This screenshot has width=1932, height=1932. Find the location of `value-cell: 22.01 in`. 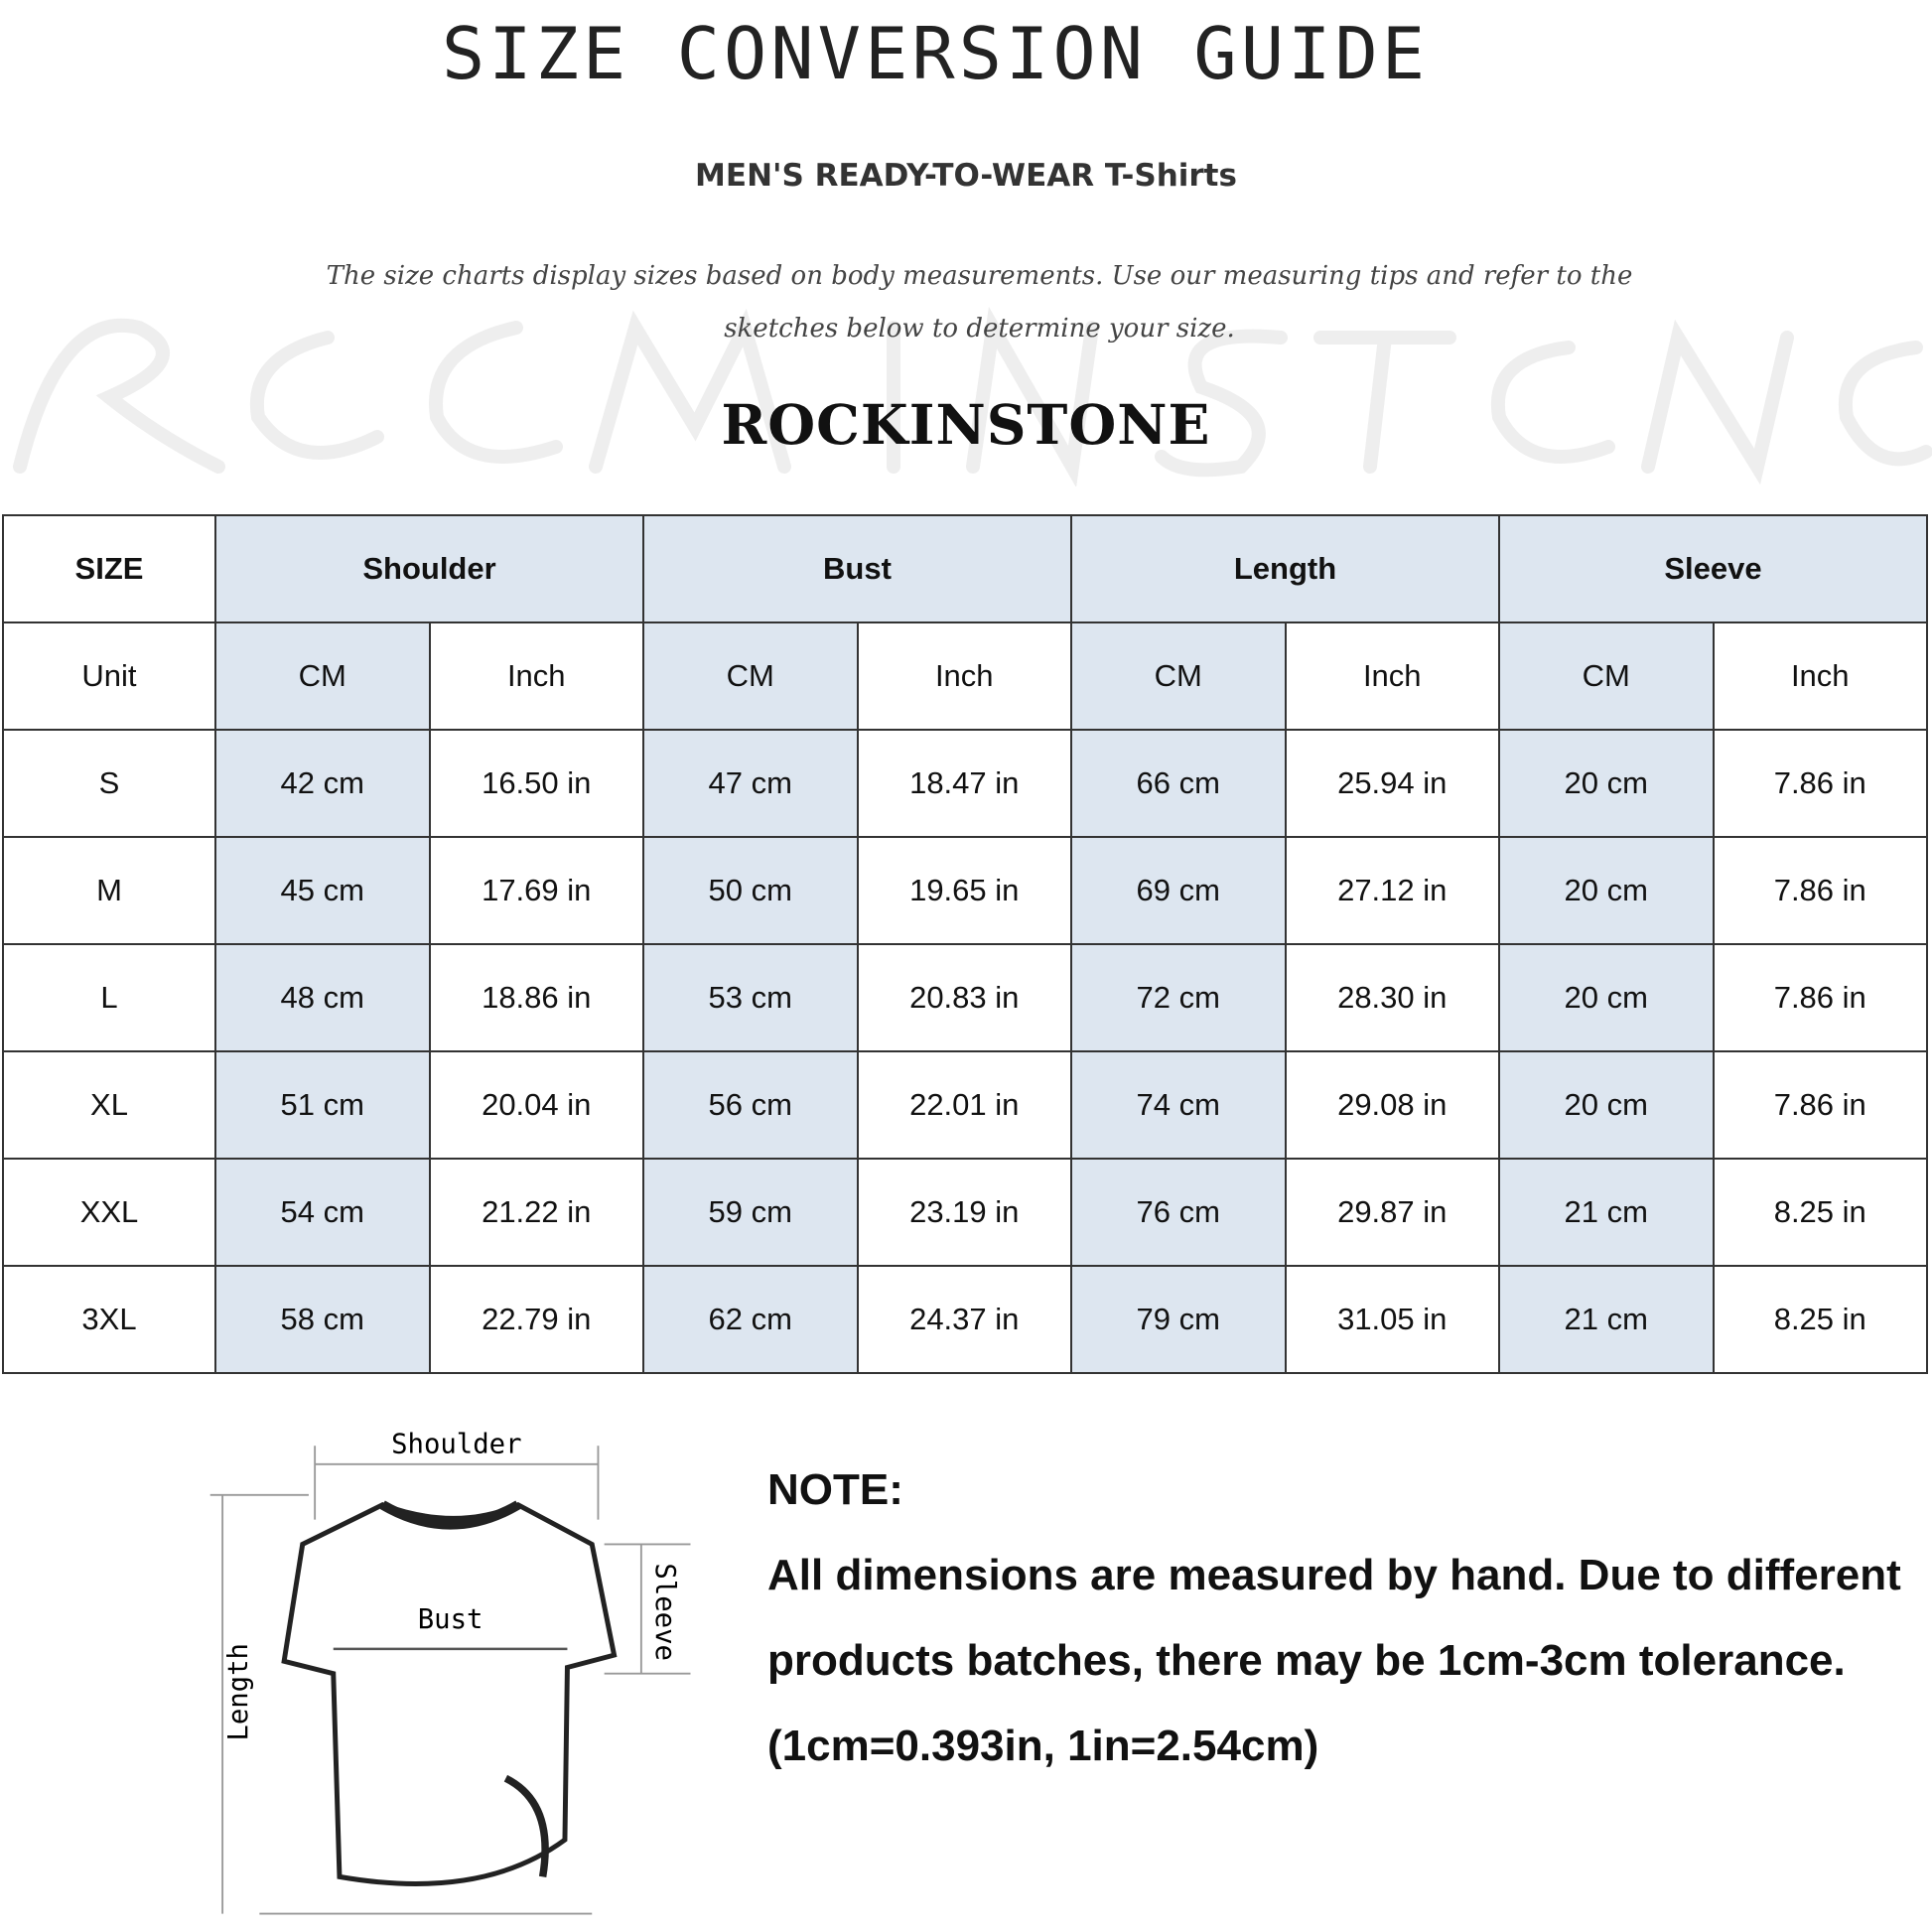

value-cell: 22.01 in is located at coordinates (964, 1105).